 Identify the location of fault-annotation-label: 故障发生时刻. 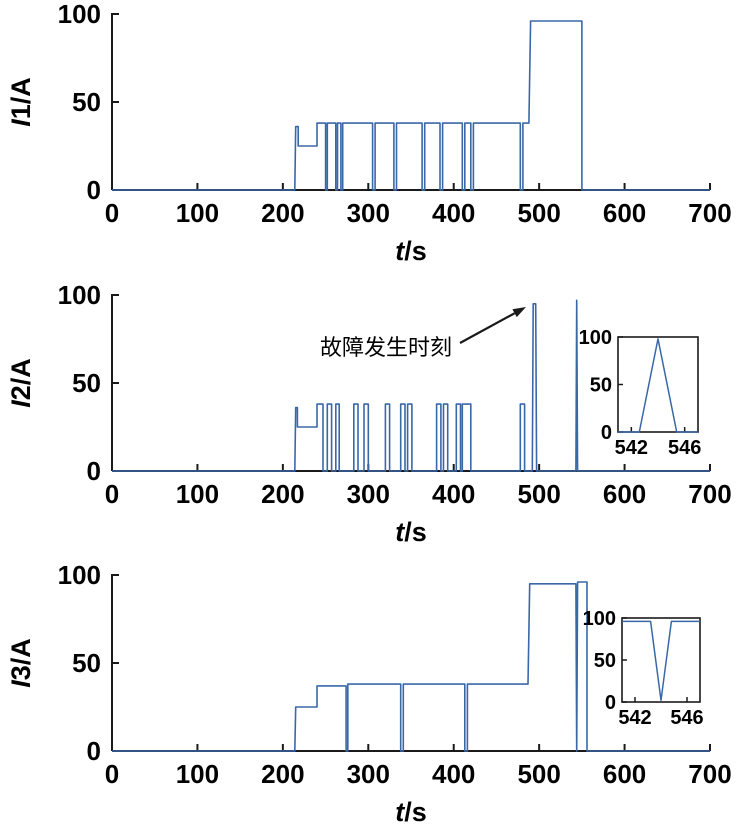
(386, 348).